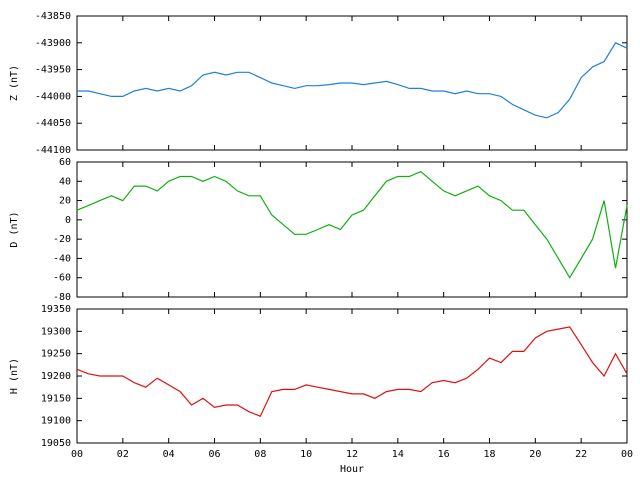 This screenshot has width=640, height=480. What do you see at coordinates (53, 70) in the screenshot?
I see `y-tick-label: -43950` at bounding box center [53, 70].